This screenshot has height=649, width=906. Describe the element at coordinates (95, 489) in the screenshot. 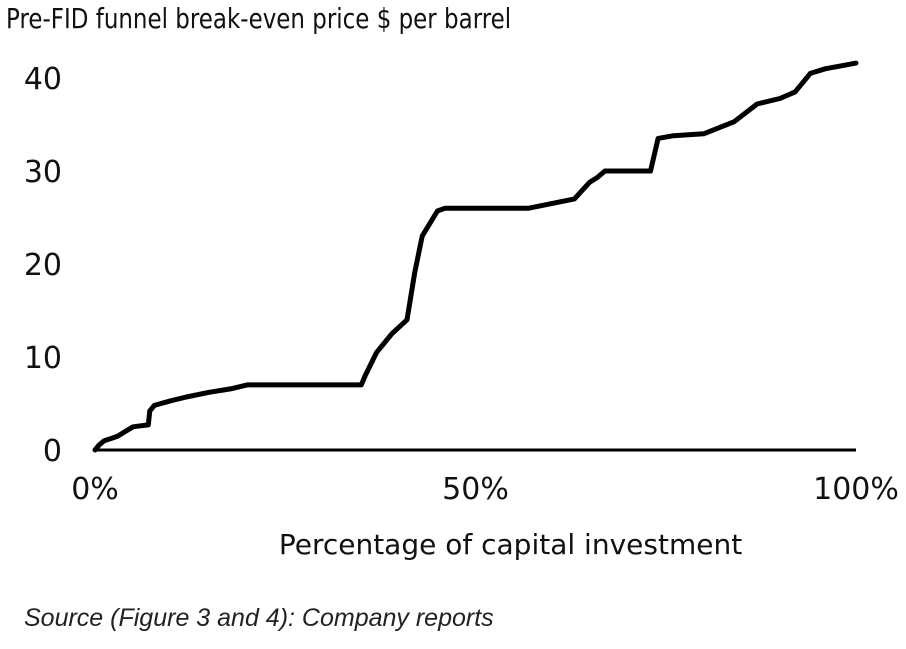

I see `x-tick-label: 0%` at that location.